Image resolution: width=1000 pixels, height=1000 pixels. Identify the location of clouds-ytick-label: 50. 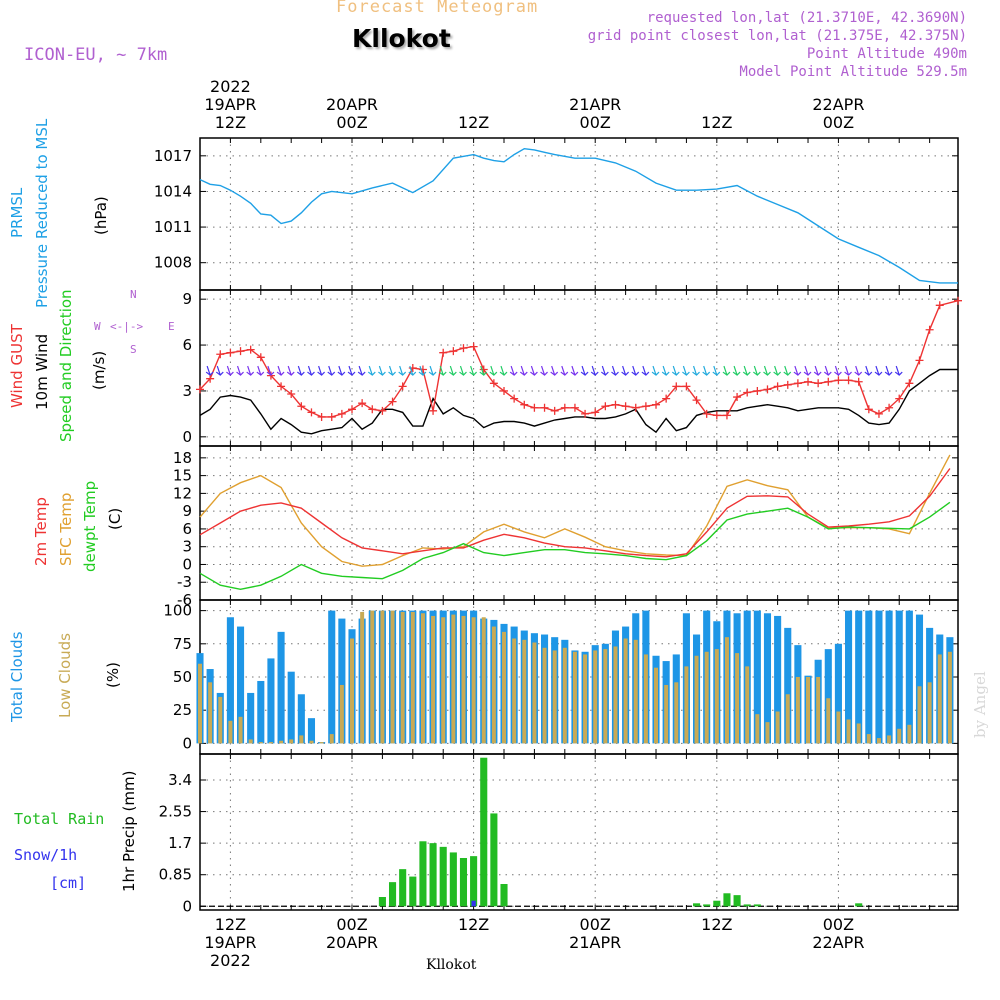
(182, 677).